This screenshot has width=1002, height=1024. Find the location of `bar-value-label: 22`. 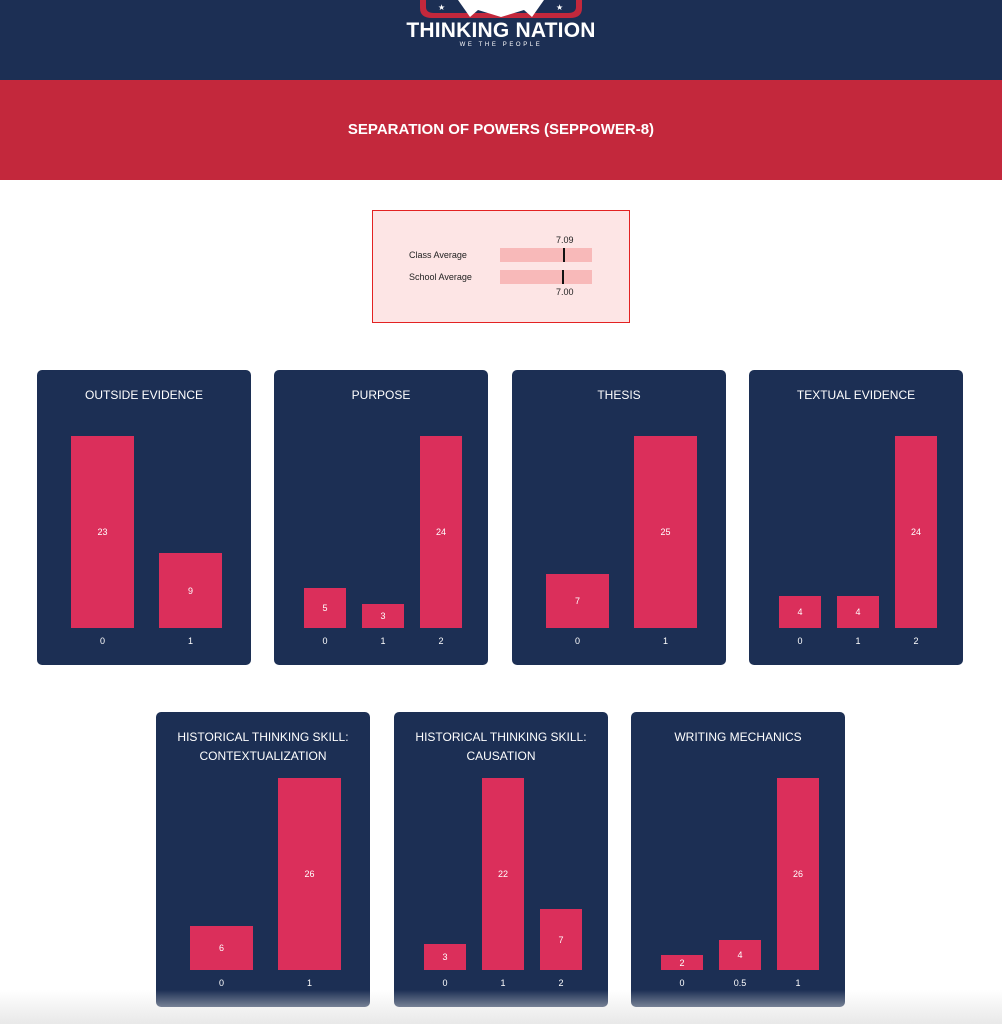

bar-value-label: 22 is located at coordinates (502, 874).